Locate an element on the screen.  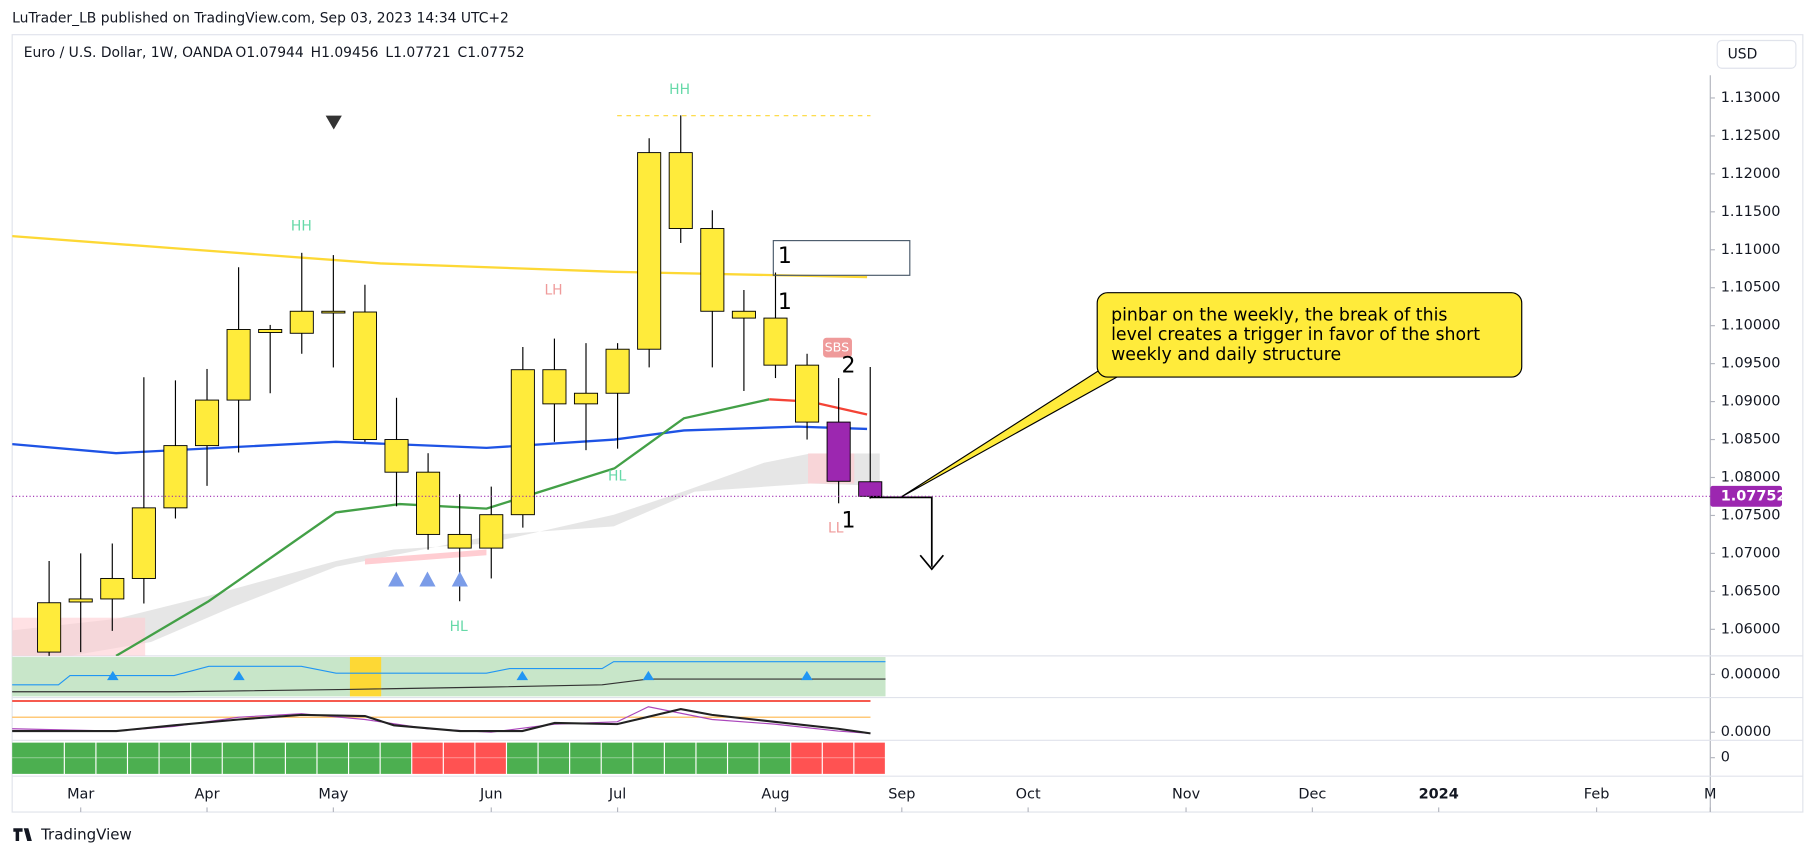
currency: USD is located at coordinates (1743, 54).